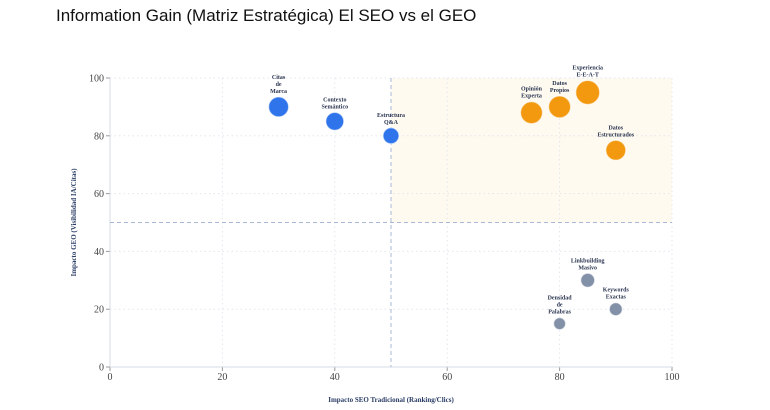  I want to click on x-tick-label: 60, so click(447, 377).